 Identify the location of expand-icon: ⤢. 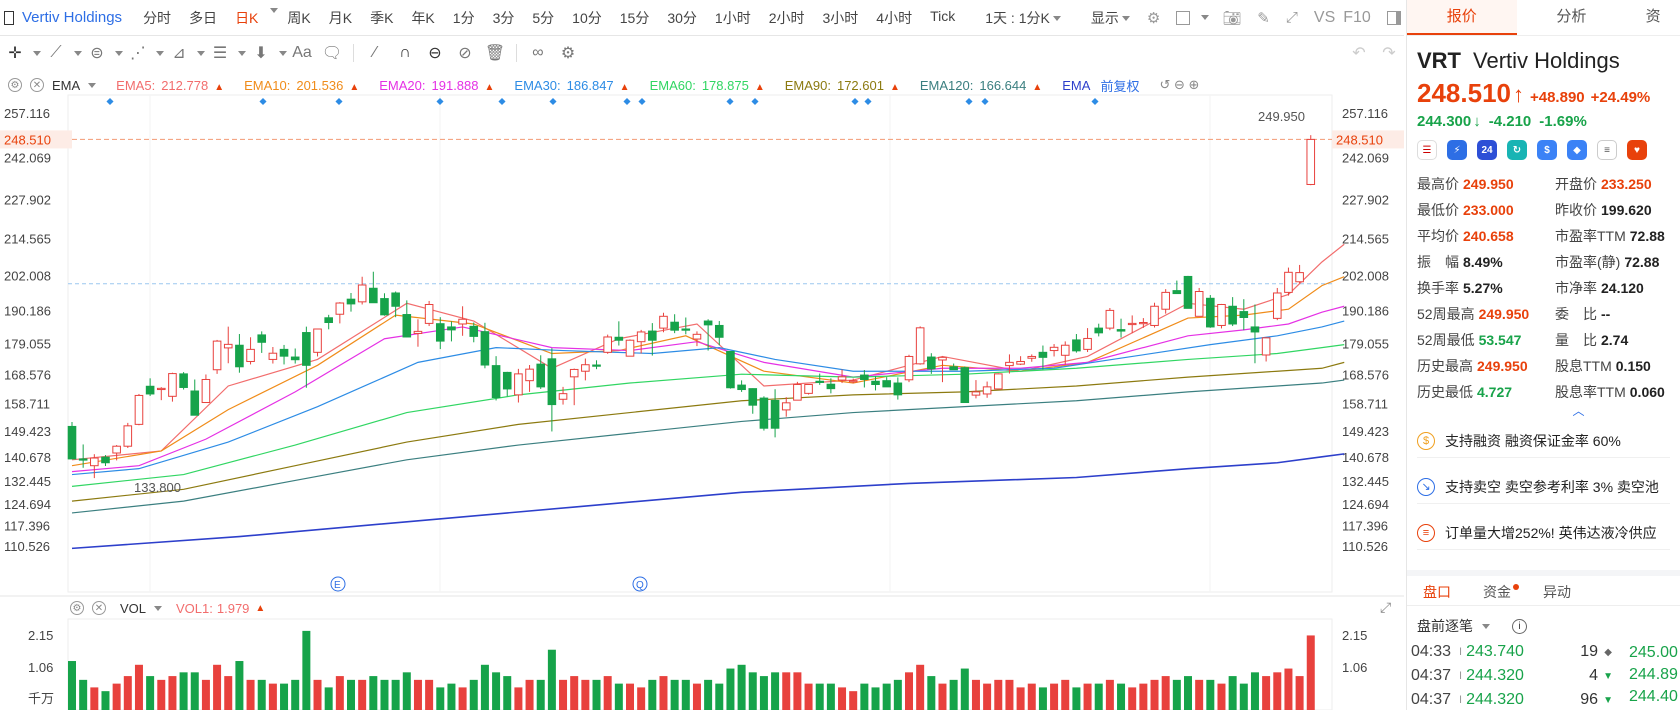
(1291, 17).